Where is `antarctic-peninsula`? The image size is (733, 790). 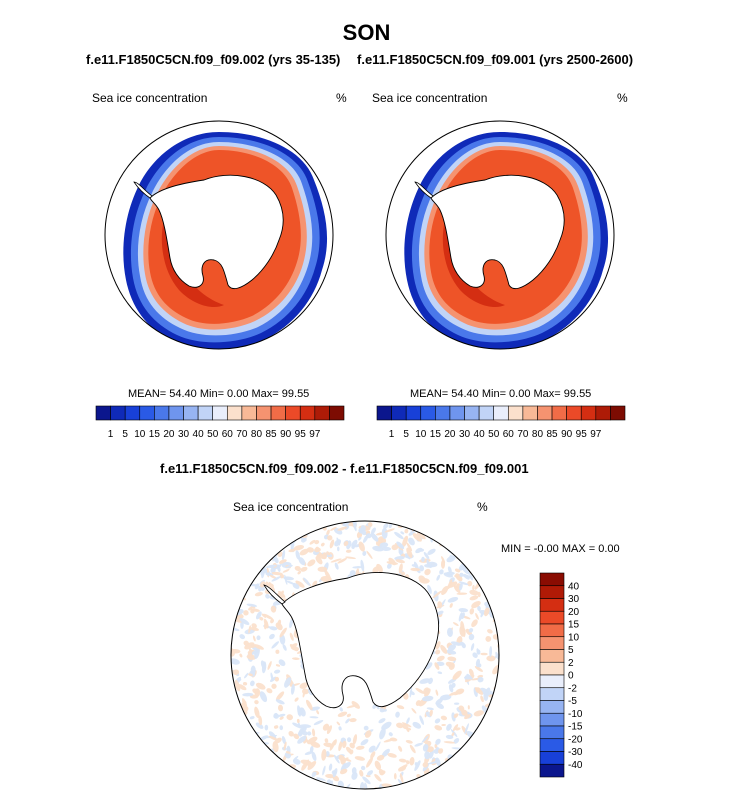
antarctic-peninsula is located at coordinates (424, 190).